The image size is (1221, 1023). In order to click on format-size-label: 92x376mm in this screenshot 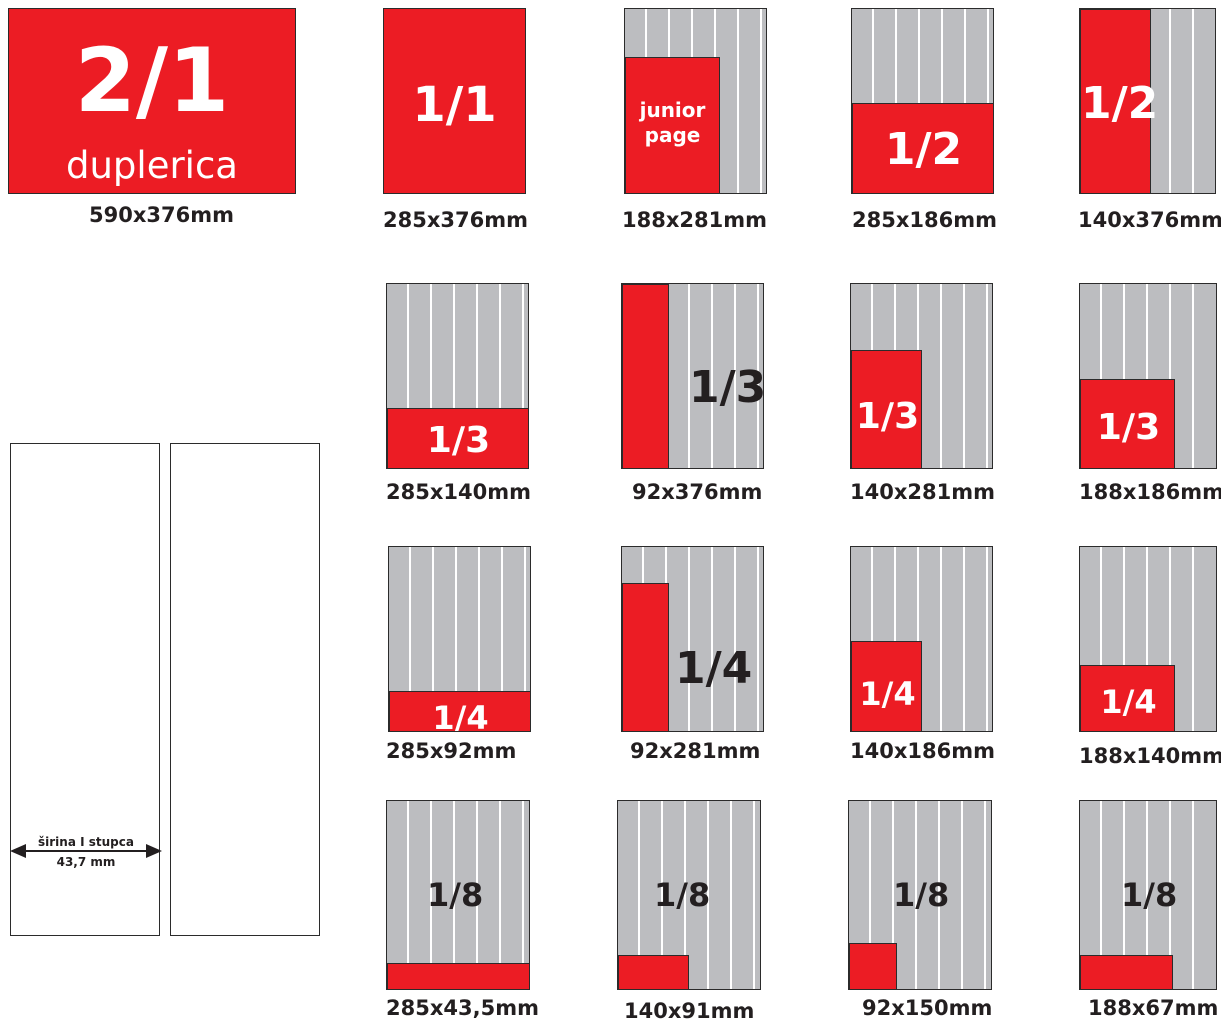, I will do `click(697, 492)`.